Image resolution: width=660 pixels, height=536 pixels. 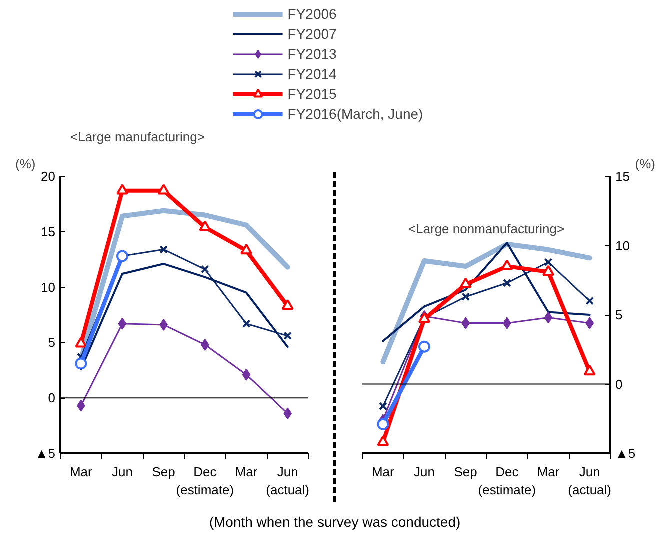 What do you see at coordinates (312, 74) in the screenshot?
I see `legend-label: FY2014` at bounding box center [312, 74].